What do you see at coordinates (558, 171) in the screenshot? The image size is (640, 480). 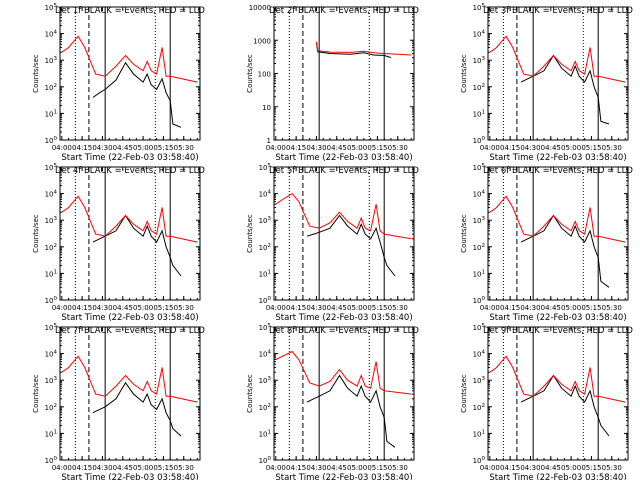 I see `panel-title: Det 6f BLACK = Events, RED = LLD` at bounding box center [558, 171].